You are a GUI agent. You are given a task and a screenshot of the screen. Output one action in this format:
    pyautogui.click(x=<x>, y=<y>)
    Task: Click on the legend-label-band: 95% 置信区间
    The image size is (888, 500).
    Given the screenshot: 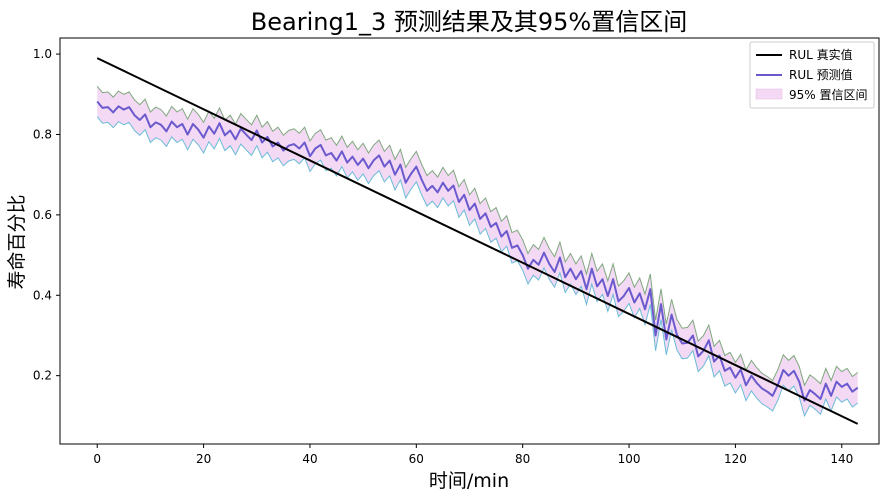 What is the action you would take?
    pyautogui.click(x=828, y=95)
    